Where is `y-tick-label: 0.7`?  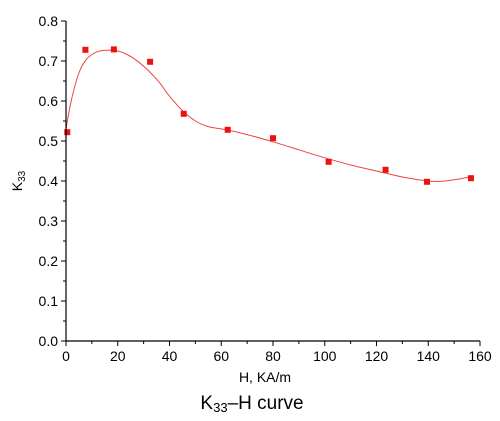 y-tick-label: 0.7 is located at coordinates (49, 61).